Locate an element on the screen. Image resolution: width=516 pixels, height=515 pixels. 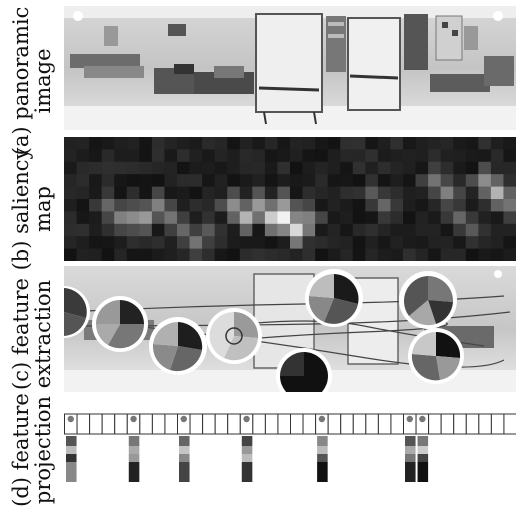
label-c-line1: (c) feature is located at coordinates (21, 334).